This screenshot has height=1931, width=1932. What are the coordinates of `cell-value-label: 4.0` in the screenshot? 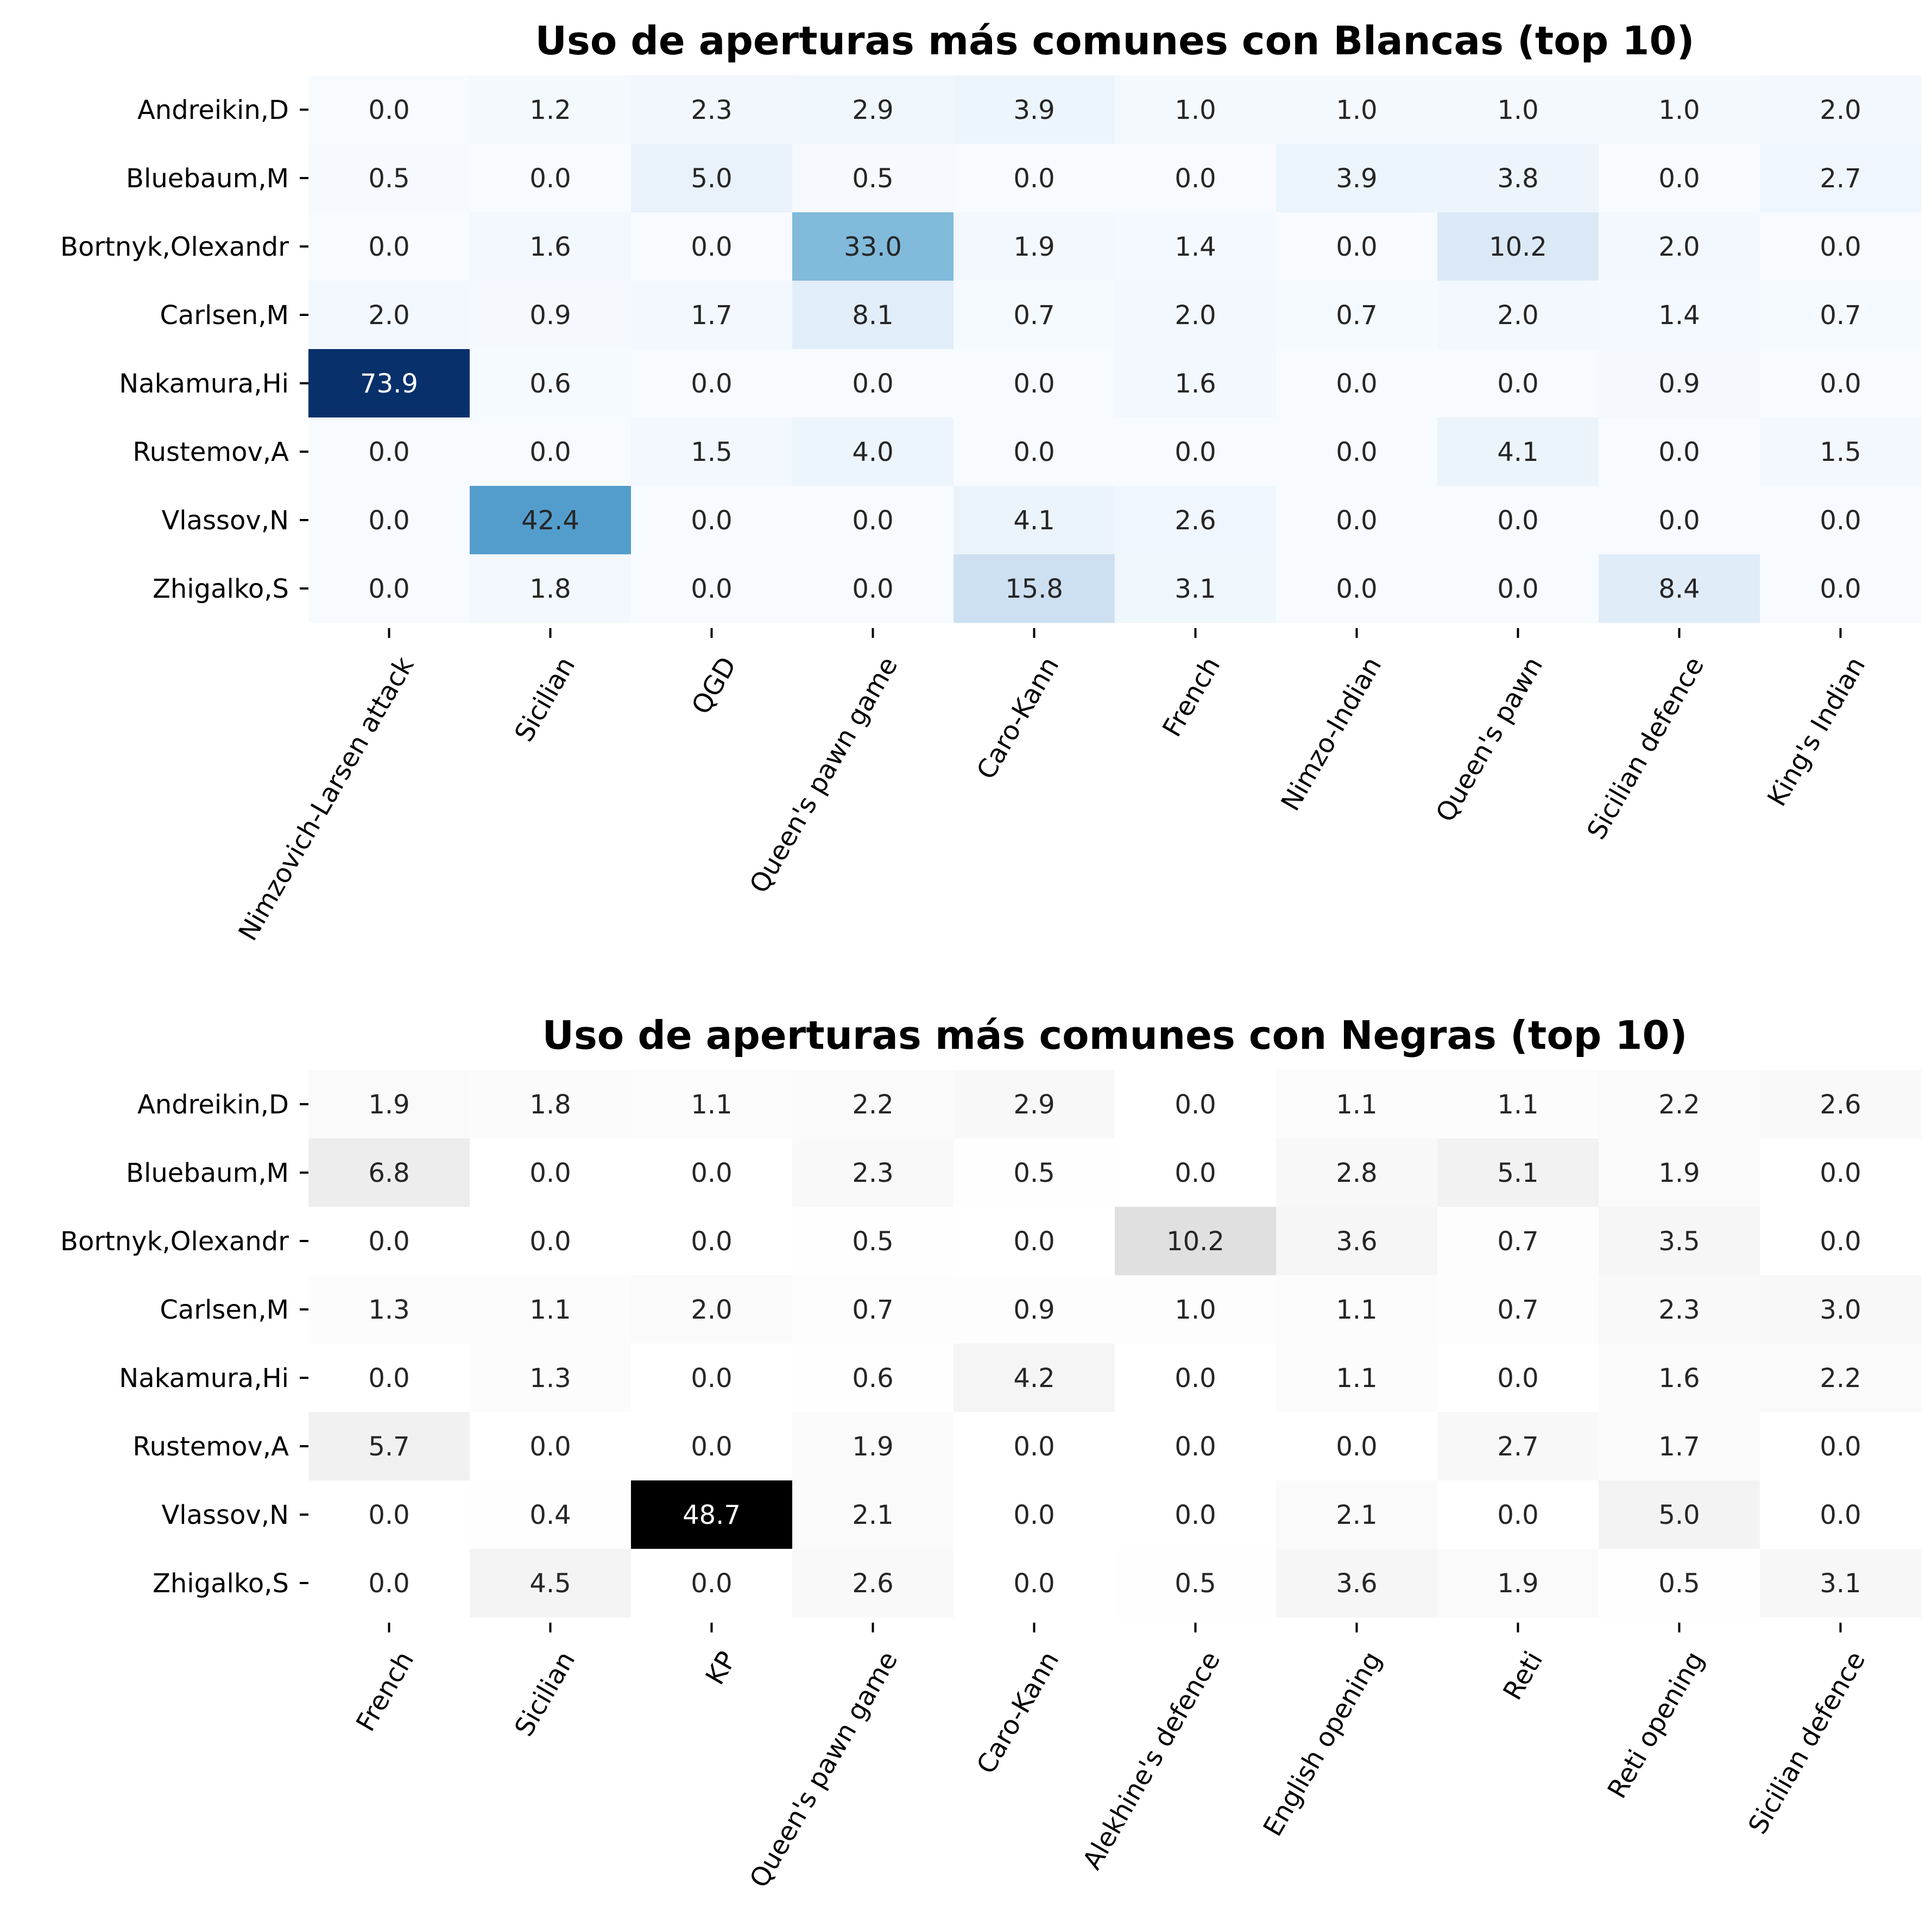 It's located at (873, 452).